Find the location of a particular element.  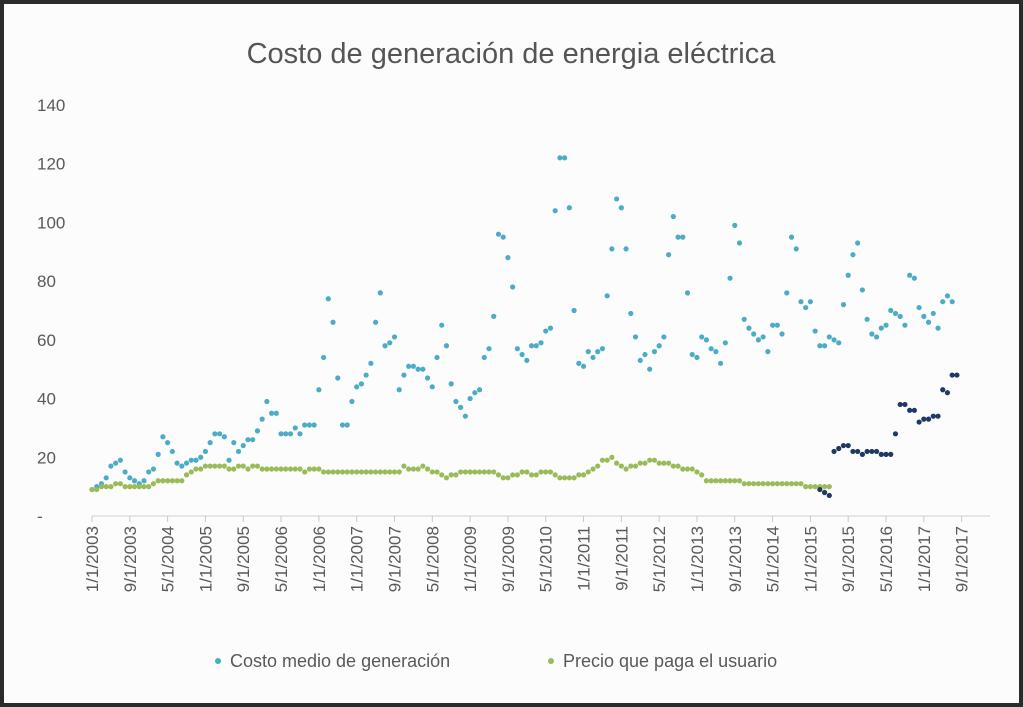

y-tick-label: - is located at coordinates (40, 516).